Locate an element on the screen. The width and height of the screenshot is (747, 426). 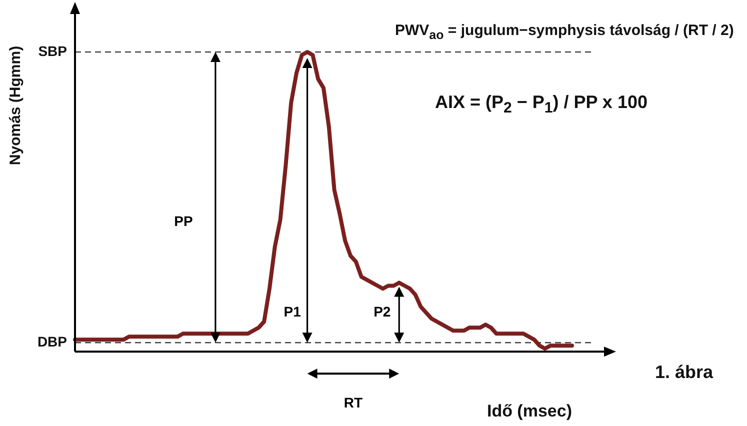
annotation: P2 is located at coordinates (382, 311).